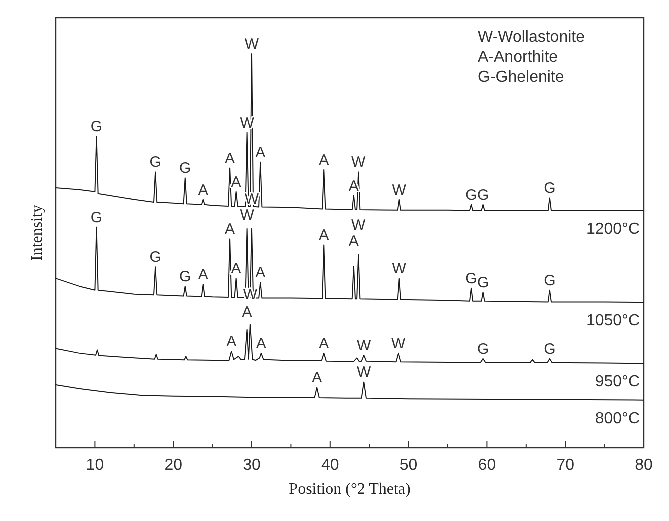 The width and height of the screenshot is (669, 521). Describe the element at coordinates (613, 321) in the screenshot. I see `series-label: 1050°C` at that location.